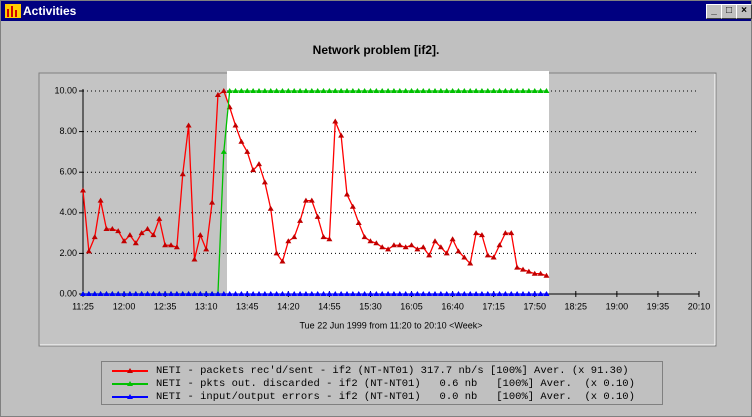 This screenshot has height=417, width=752. Describe the element at coordinates (68, 172) in the screenshot. I see `y-tick-label: 6.00` at that location.